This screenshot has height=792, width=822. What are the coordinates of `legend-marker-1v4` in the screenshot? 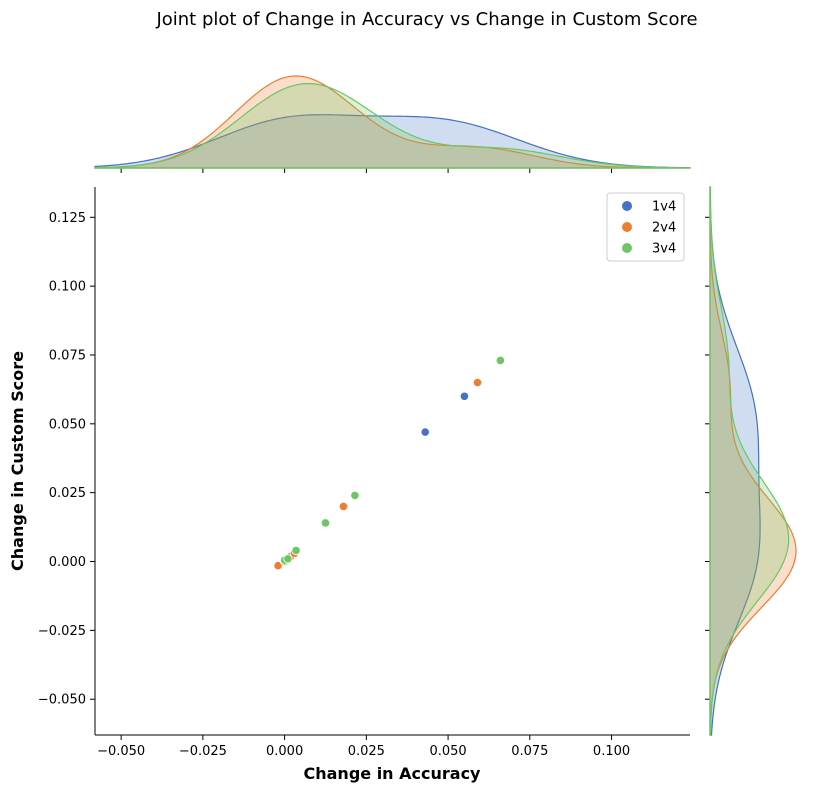 It's located at (627, 206).